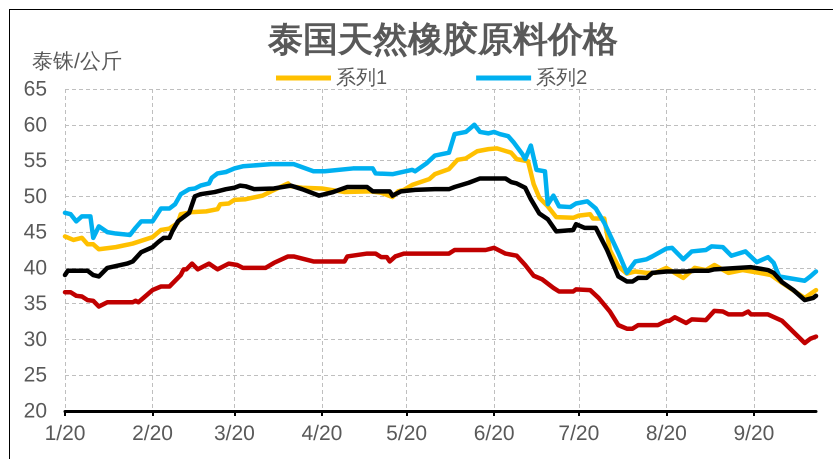 The height and width of the screenshot is (459, 833). Describe the element at coordinates (234, 433) in the screenshot. I see `x-tick-label: 3/20` at that location.